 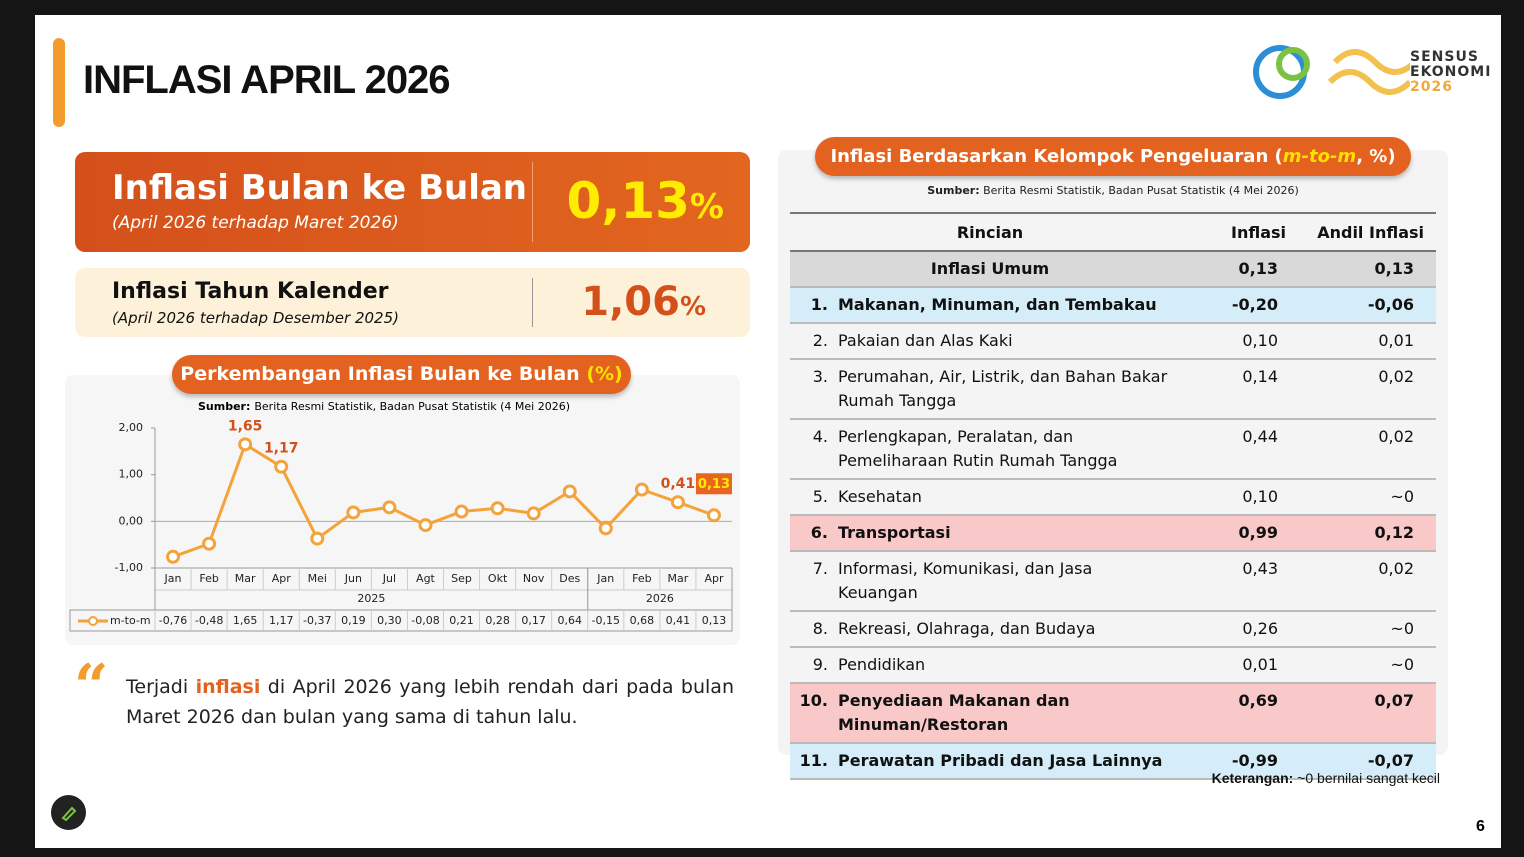 I want to click on card-value: 1,06, so click(x=630, y=302).